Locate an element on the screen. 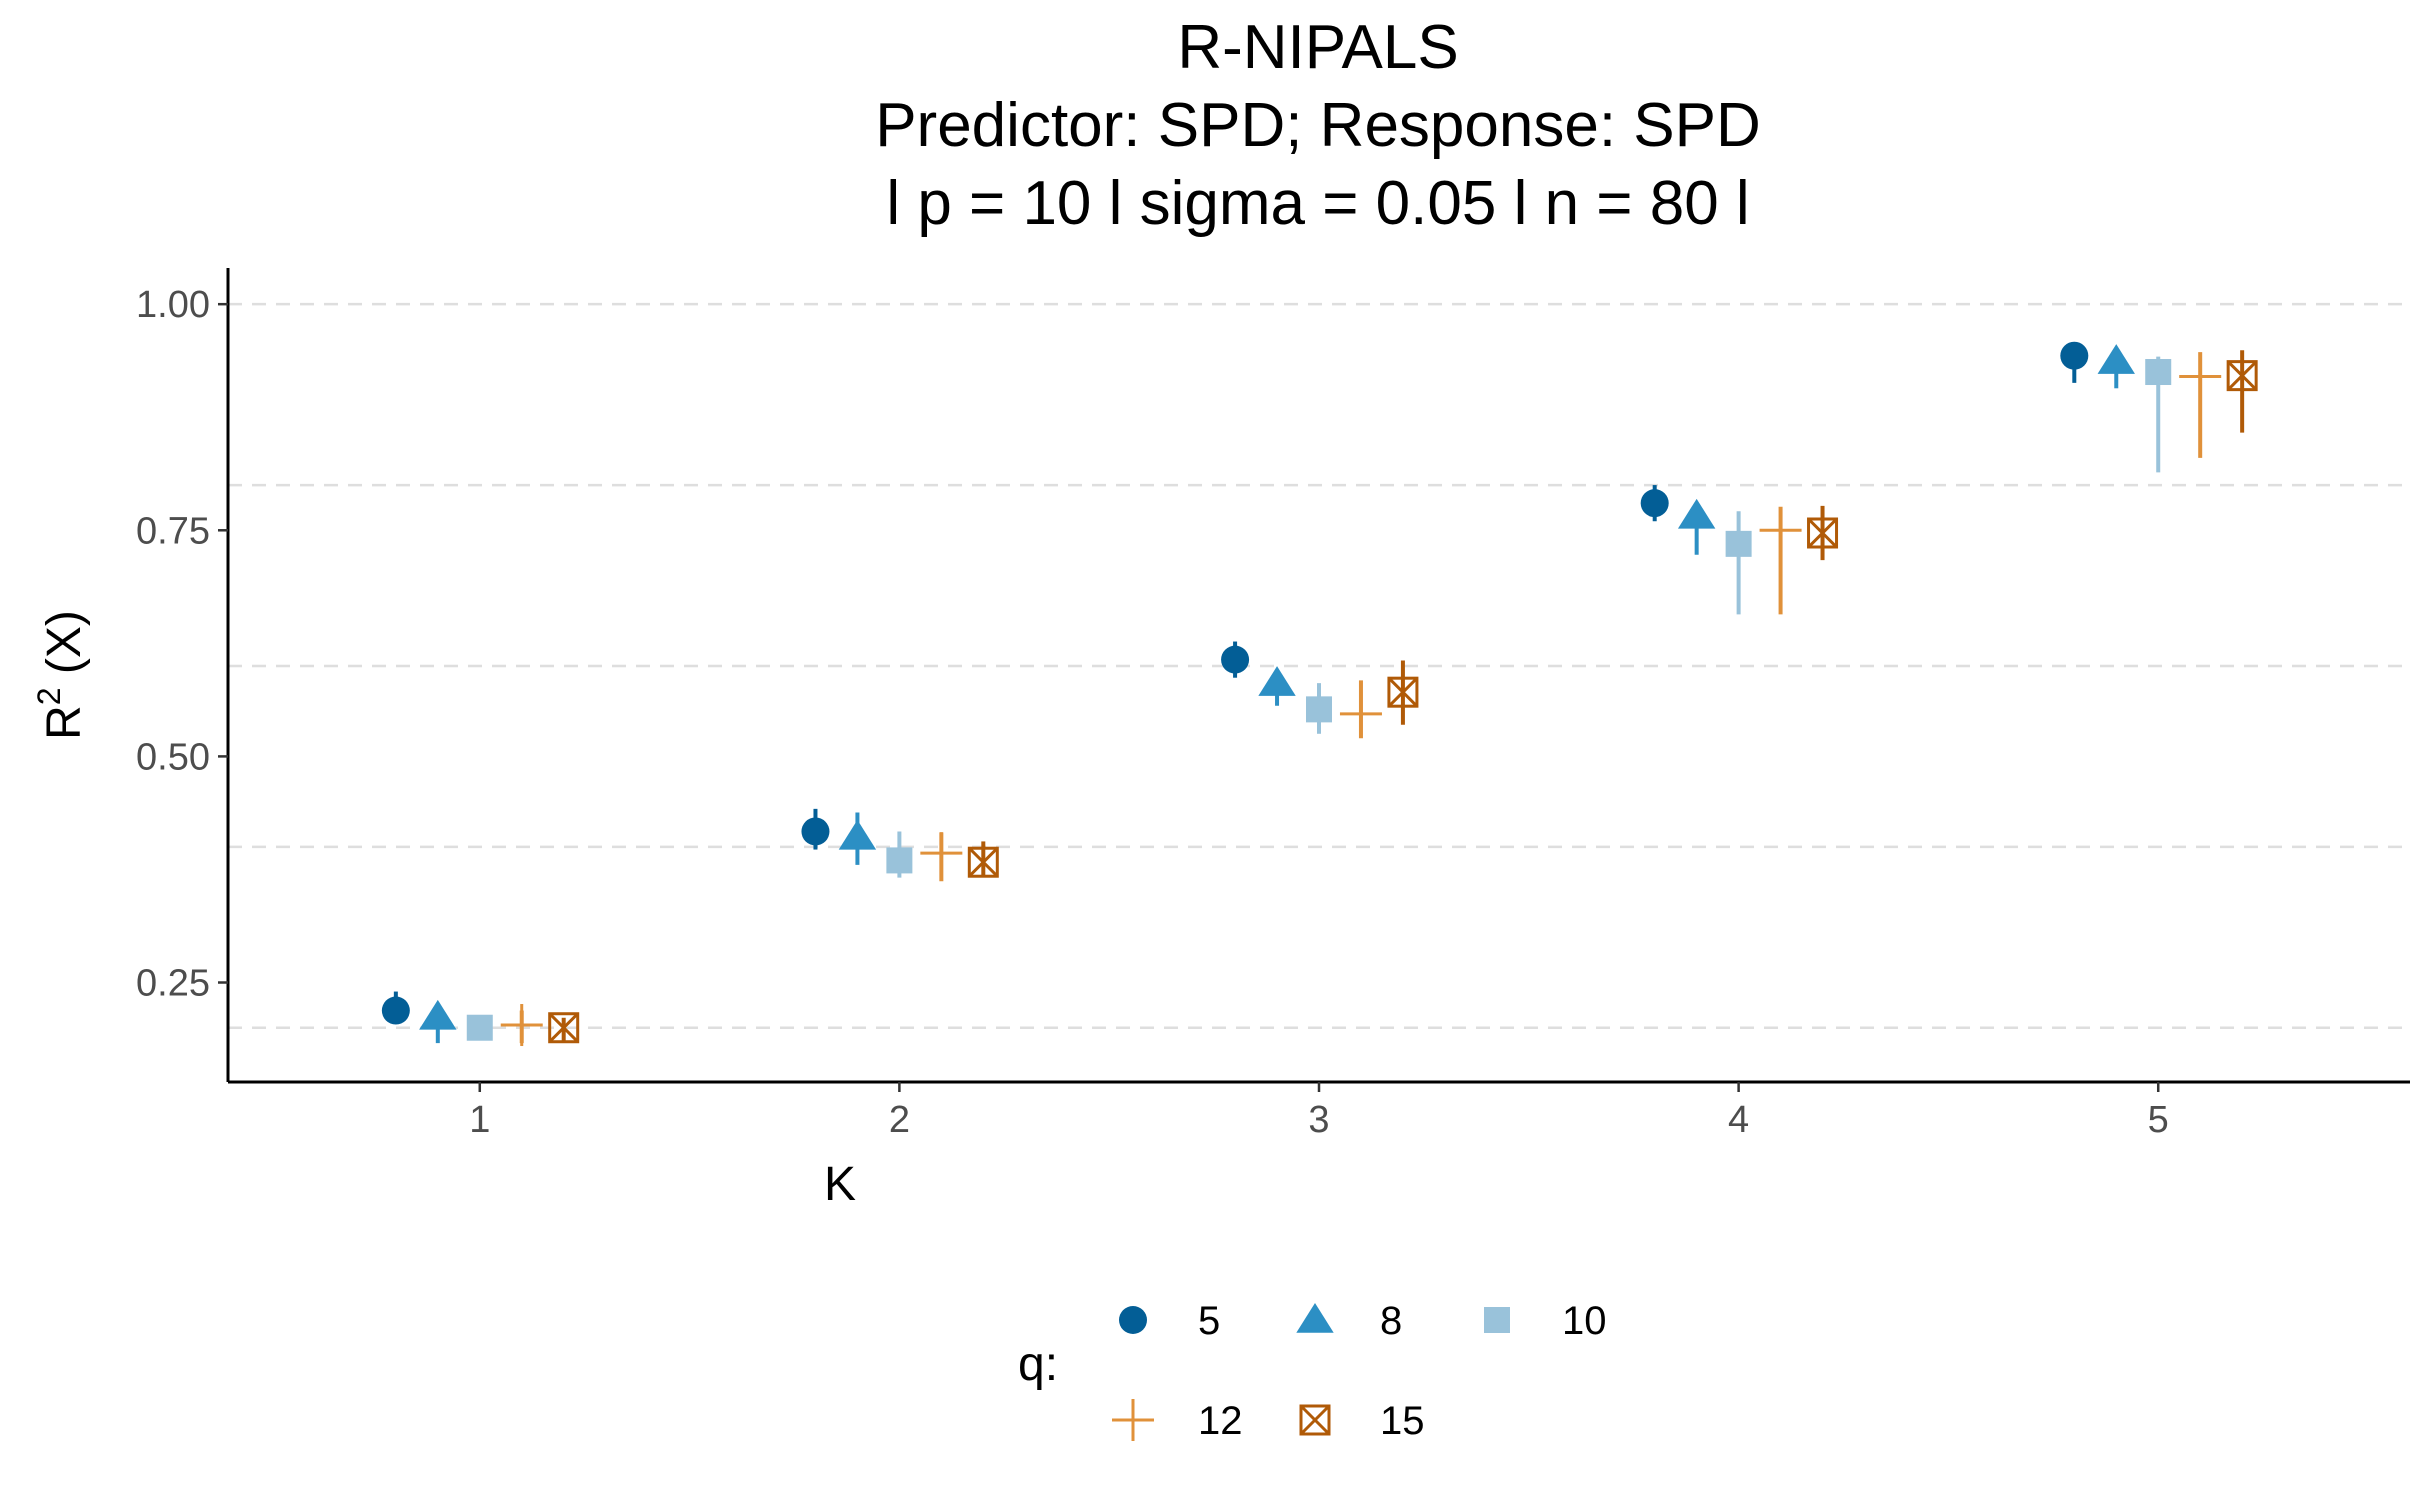 The image size is (2427, 1500). title-line-2: Predictor: SPD; Response: SPD is located at coordinates (1318, 125).